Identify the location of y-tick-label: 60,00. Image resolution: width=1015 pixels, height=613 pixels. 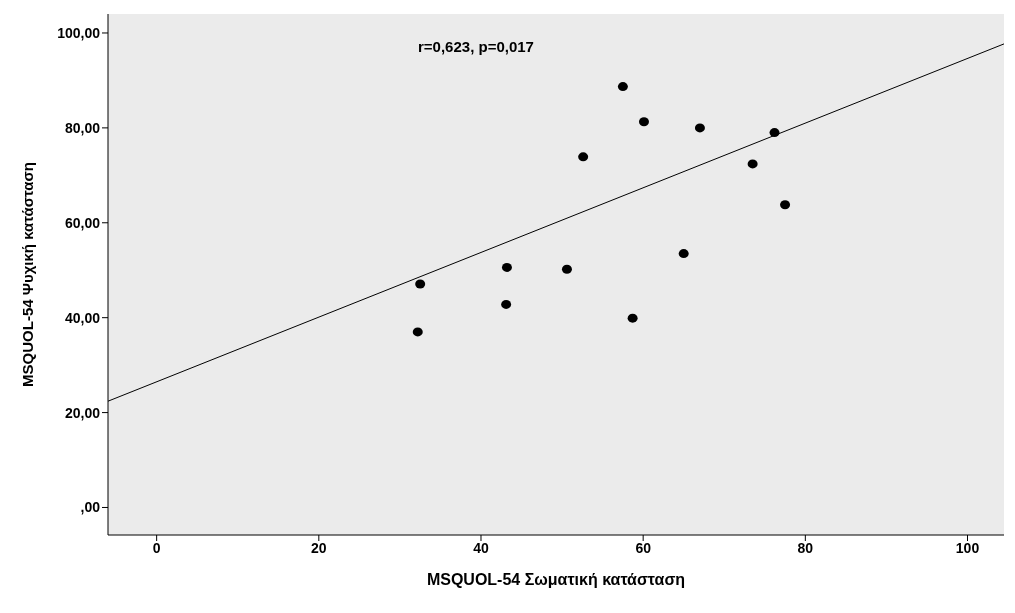
(82, 222).